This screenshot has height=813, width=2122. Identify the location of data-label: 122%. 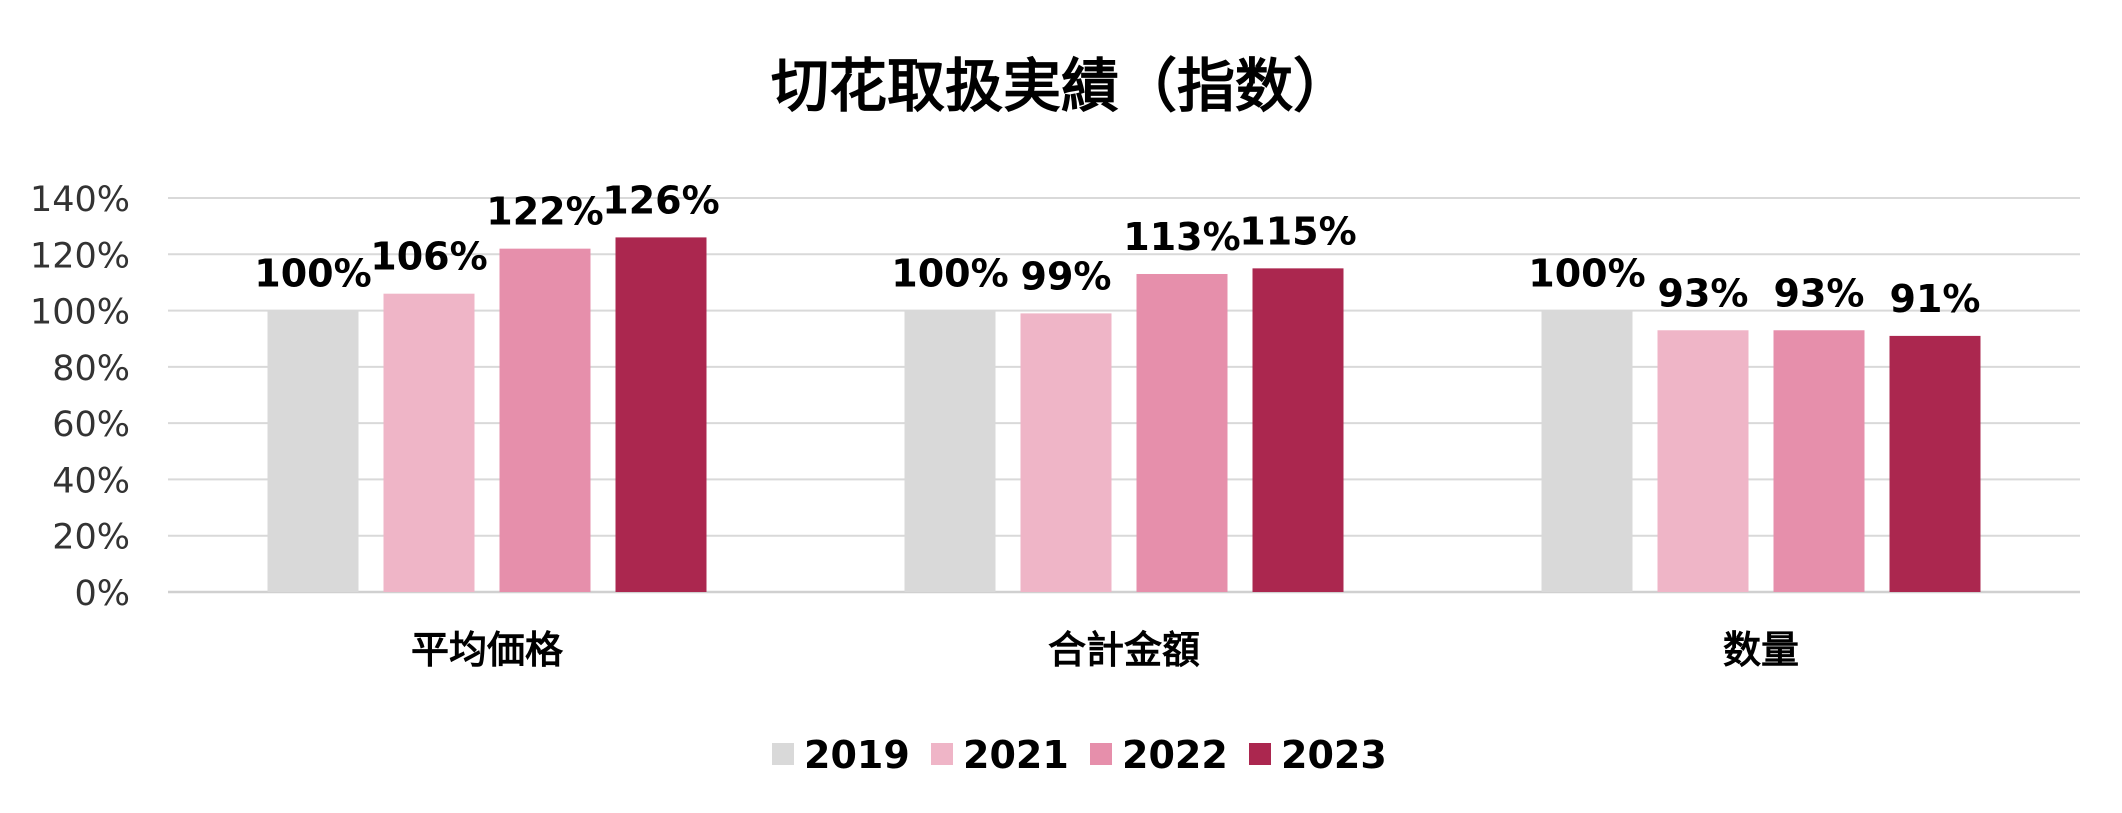
(544, 212).